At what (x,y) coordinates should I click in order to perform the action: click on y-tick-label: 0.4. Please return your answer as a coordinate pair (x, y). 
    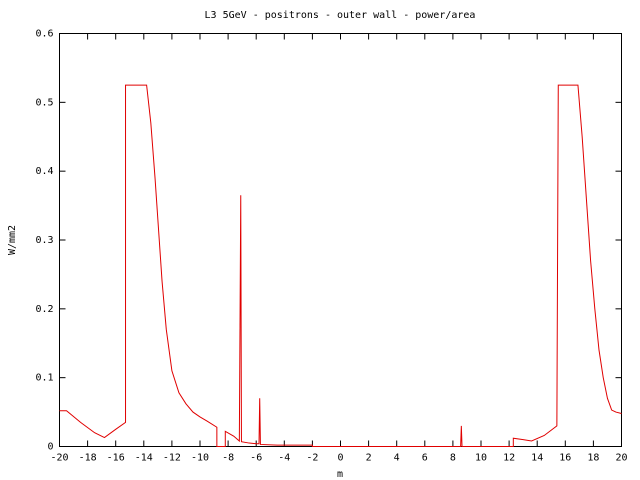
    Looking at the image, I should click on (44, 171).